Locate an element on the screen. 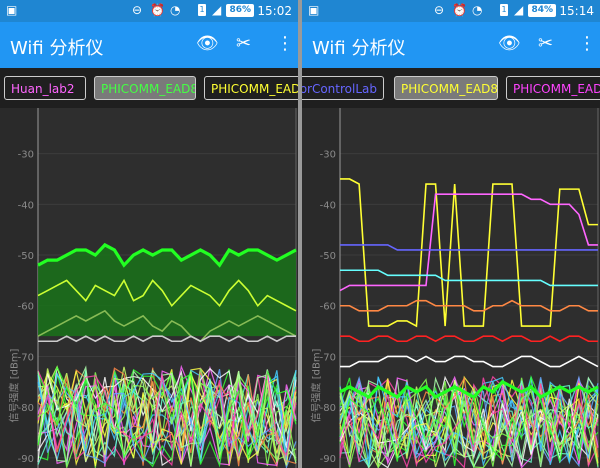  clock: 15:14 is located at coordinates (576, 11).